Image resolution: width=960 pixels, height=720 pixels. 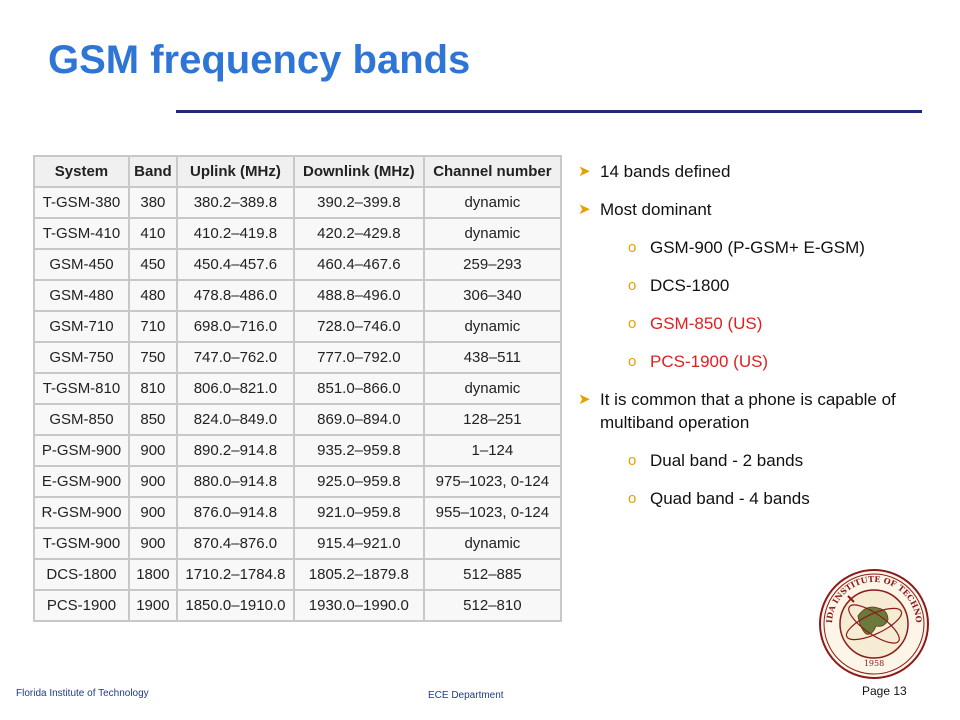 I want to click on bullet-item: ➤ 14 bands defined, so click(x=758, y=171).